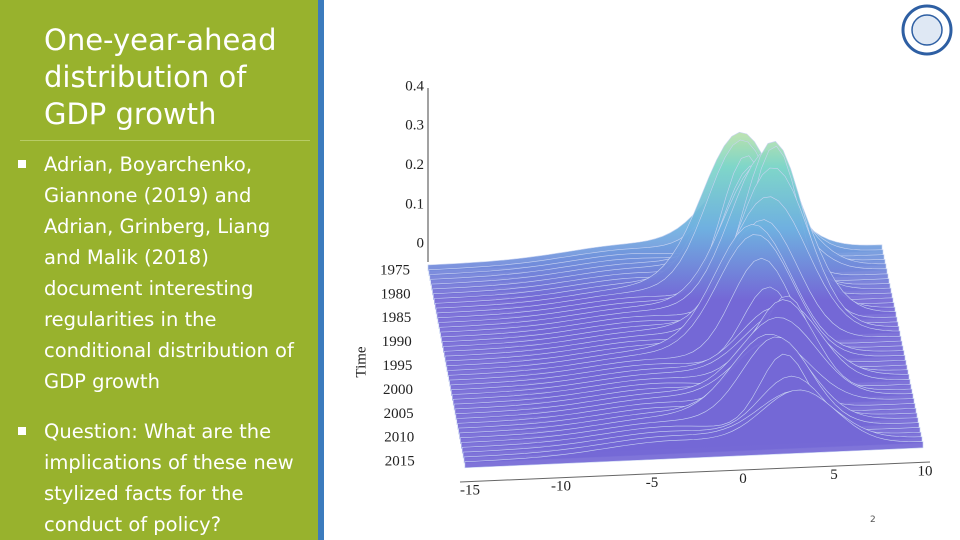  Describe the element at coordinates (652, 483) in the screenshot. I see `x-tick-label: -5` at that location.